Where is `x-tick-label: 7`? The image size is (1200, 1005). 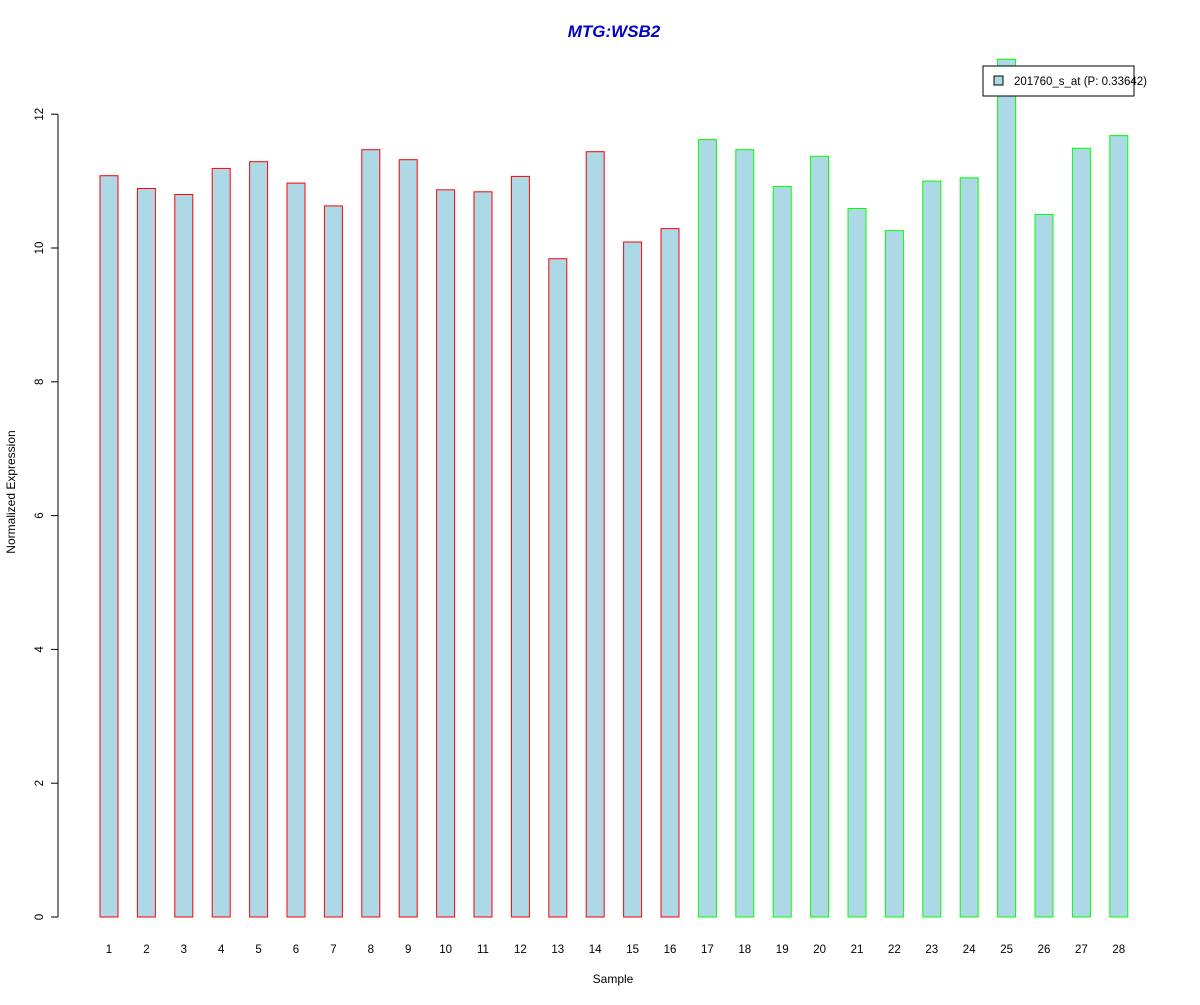
x-tick-label: 7 is located at coordinates (333, 950).